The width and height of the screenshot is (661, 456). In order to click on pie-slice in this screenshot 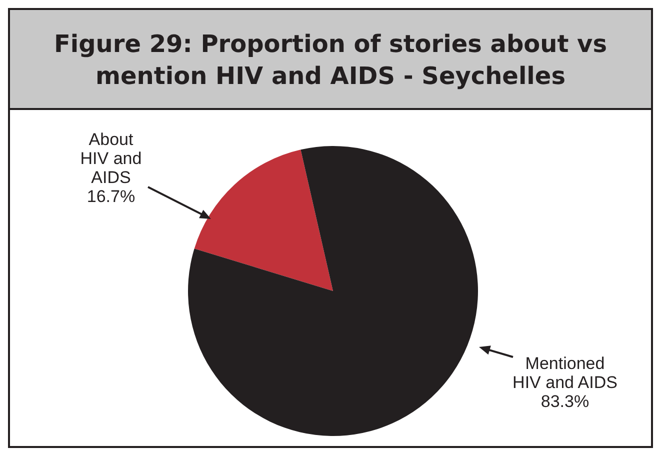, I will do `click(263, 220)`.